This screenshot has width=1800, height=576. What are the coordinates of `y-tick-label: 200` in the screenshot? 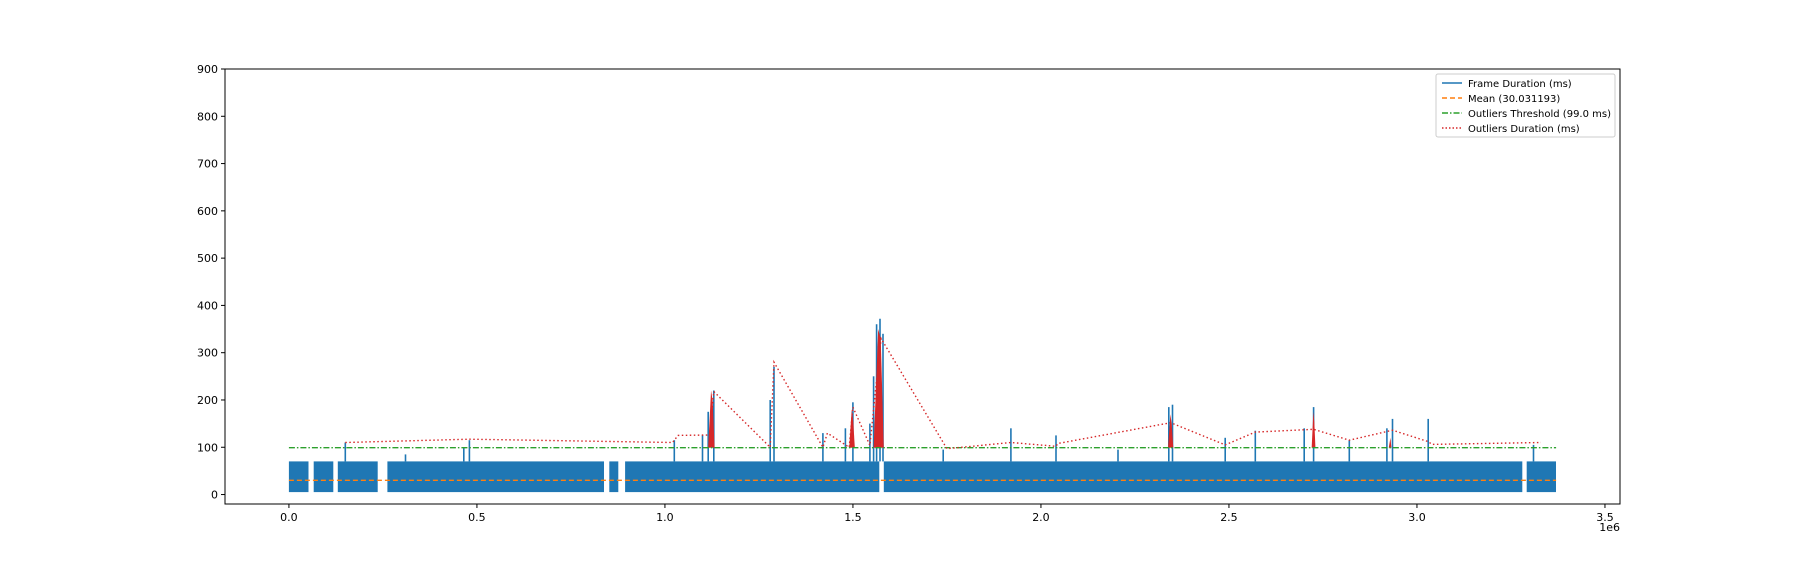 It's located at (207, 400).